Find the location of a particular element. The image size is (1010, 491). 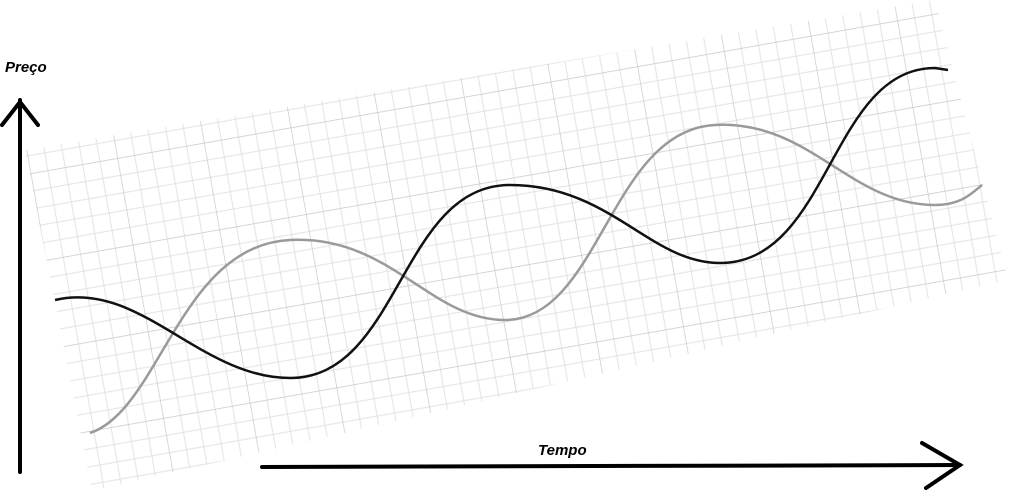

y-arrowhead is located at coordinates (20, 112).